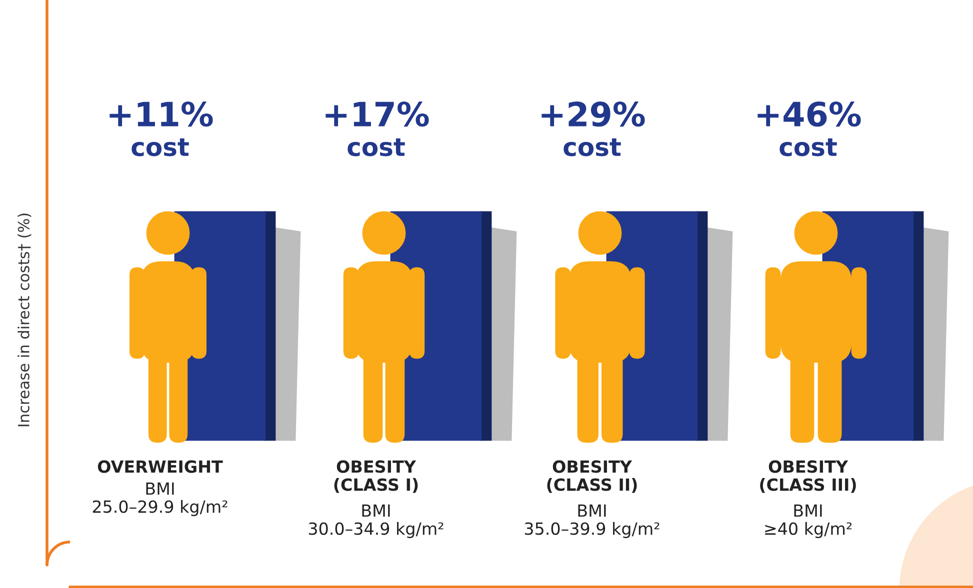 The image size is (973, 588). I want to click on category-label: OBESITY (CLASS I), so click(376, 476).